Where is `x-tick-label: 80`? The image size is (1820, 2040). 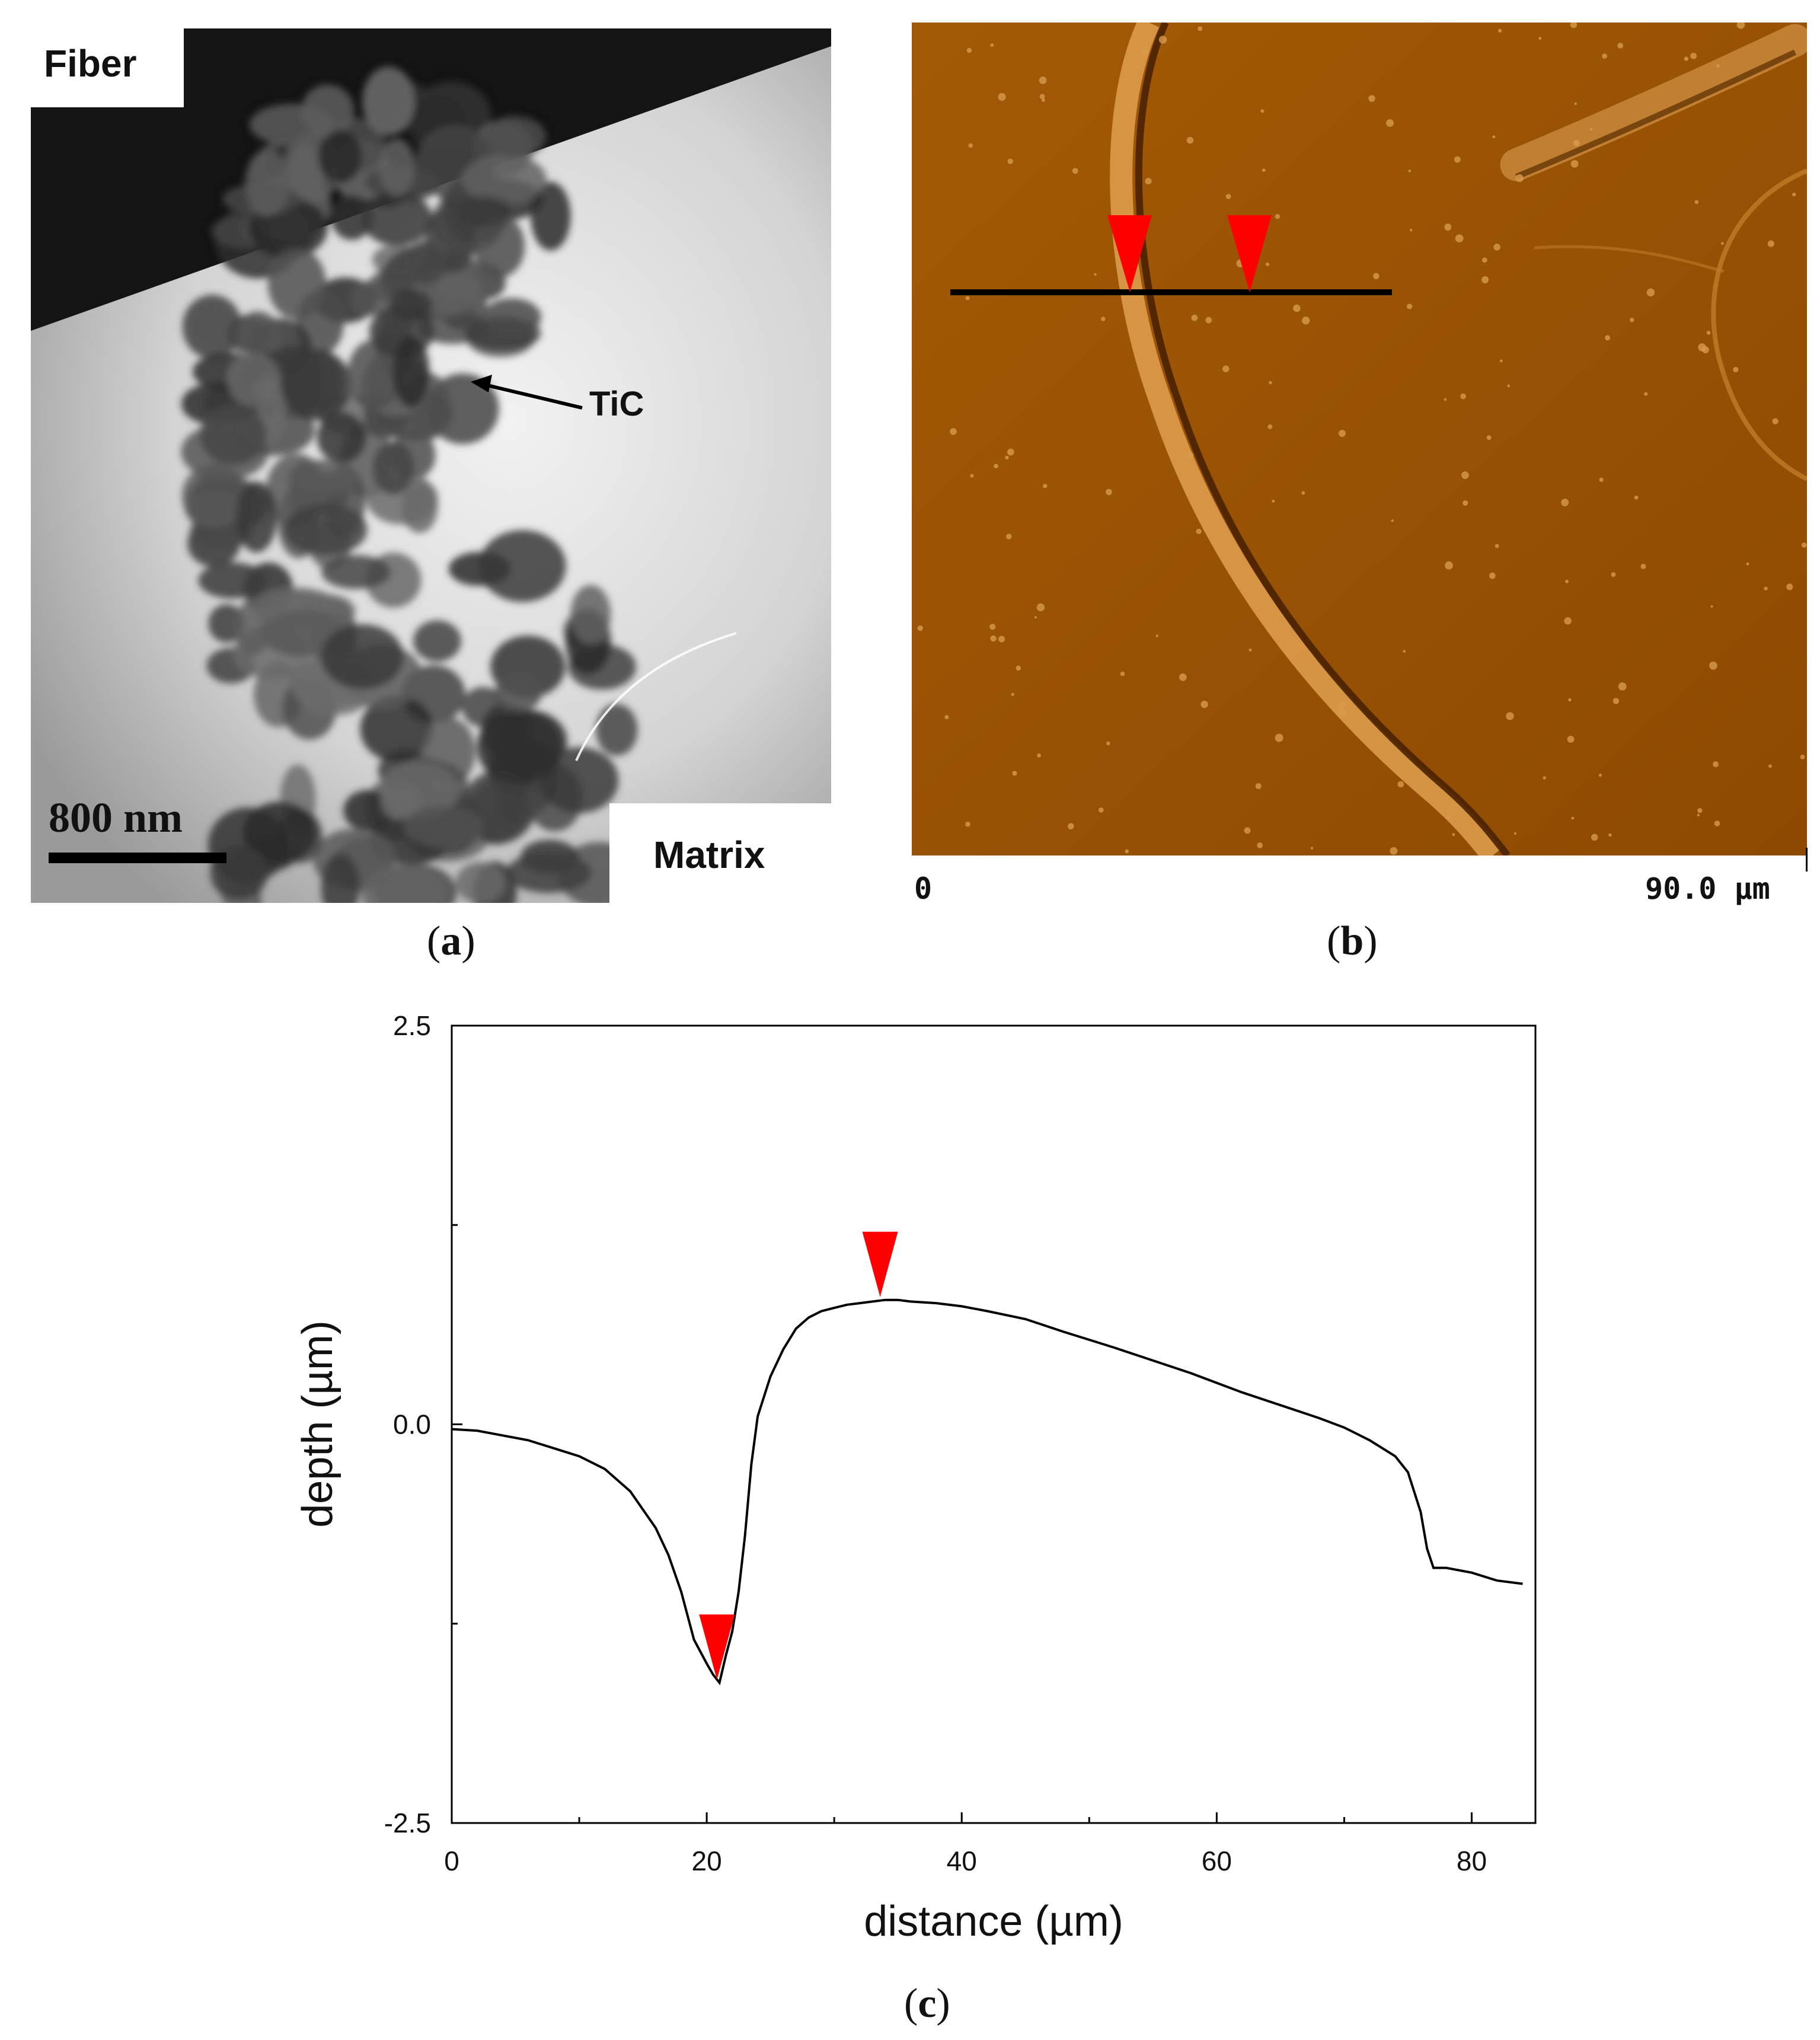 x-tick-label: 80 is located at coordinates (1472, 1861).